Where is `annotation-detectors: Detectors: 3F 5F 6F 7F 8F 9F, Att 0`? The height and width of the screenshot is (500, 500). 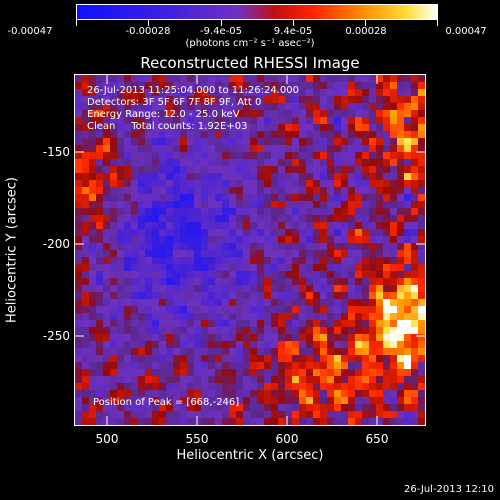
annotation-detectors: Detectors: 3F 5F 6F 7F 8F 9F, Att 0 is located at coordinates (174, 102).